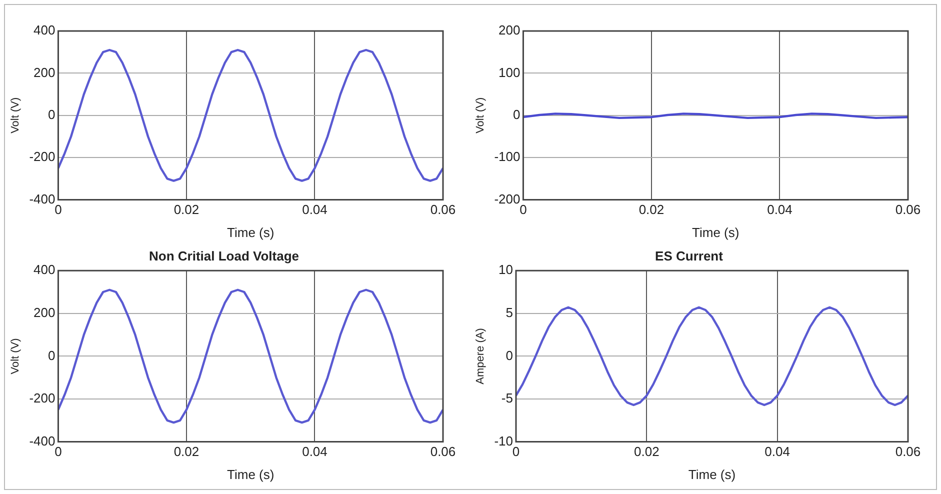 This screenshot has width=941, height=494. I want to click on chart-title: Non Critial Load Voltage, so click(224, 256).